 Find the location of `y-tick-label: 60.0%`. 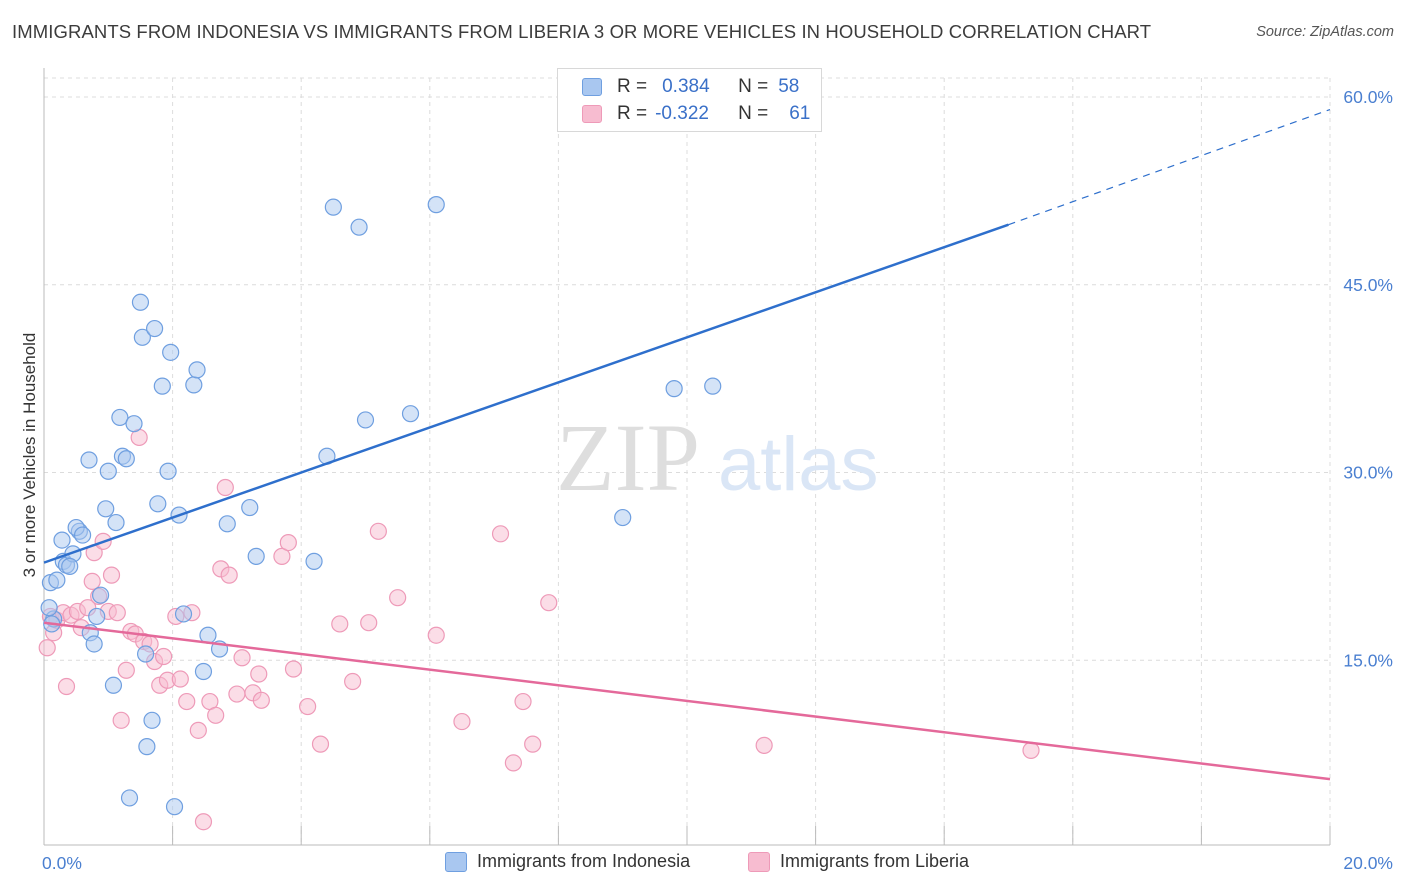

y-tick-label: 60.0% is located at coordinates (1368, 97).